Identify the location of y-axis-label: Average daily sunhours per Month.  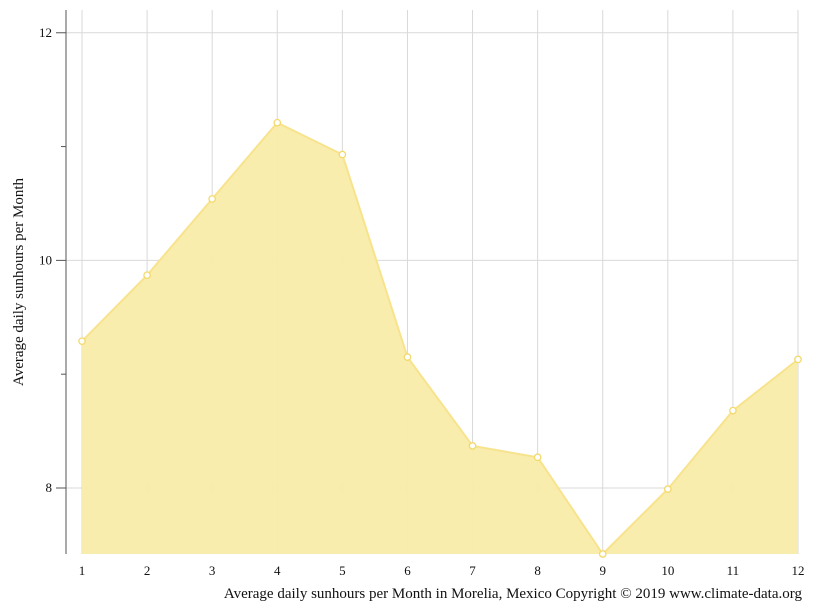
(19, 282).